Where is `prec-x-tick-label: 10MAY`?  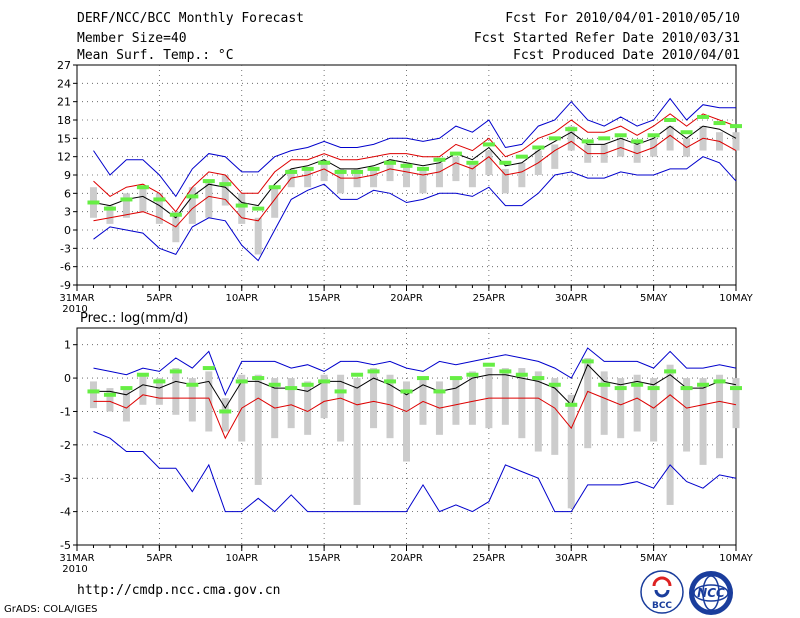 prec-x-tick-label: 10MAY is located at coordinates (736, 558).